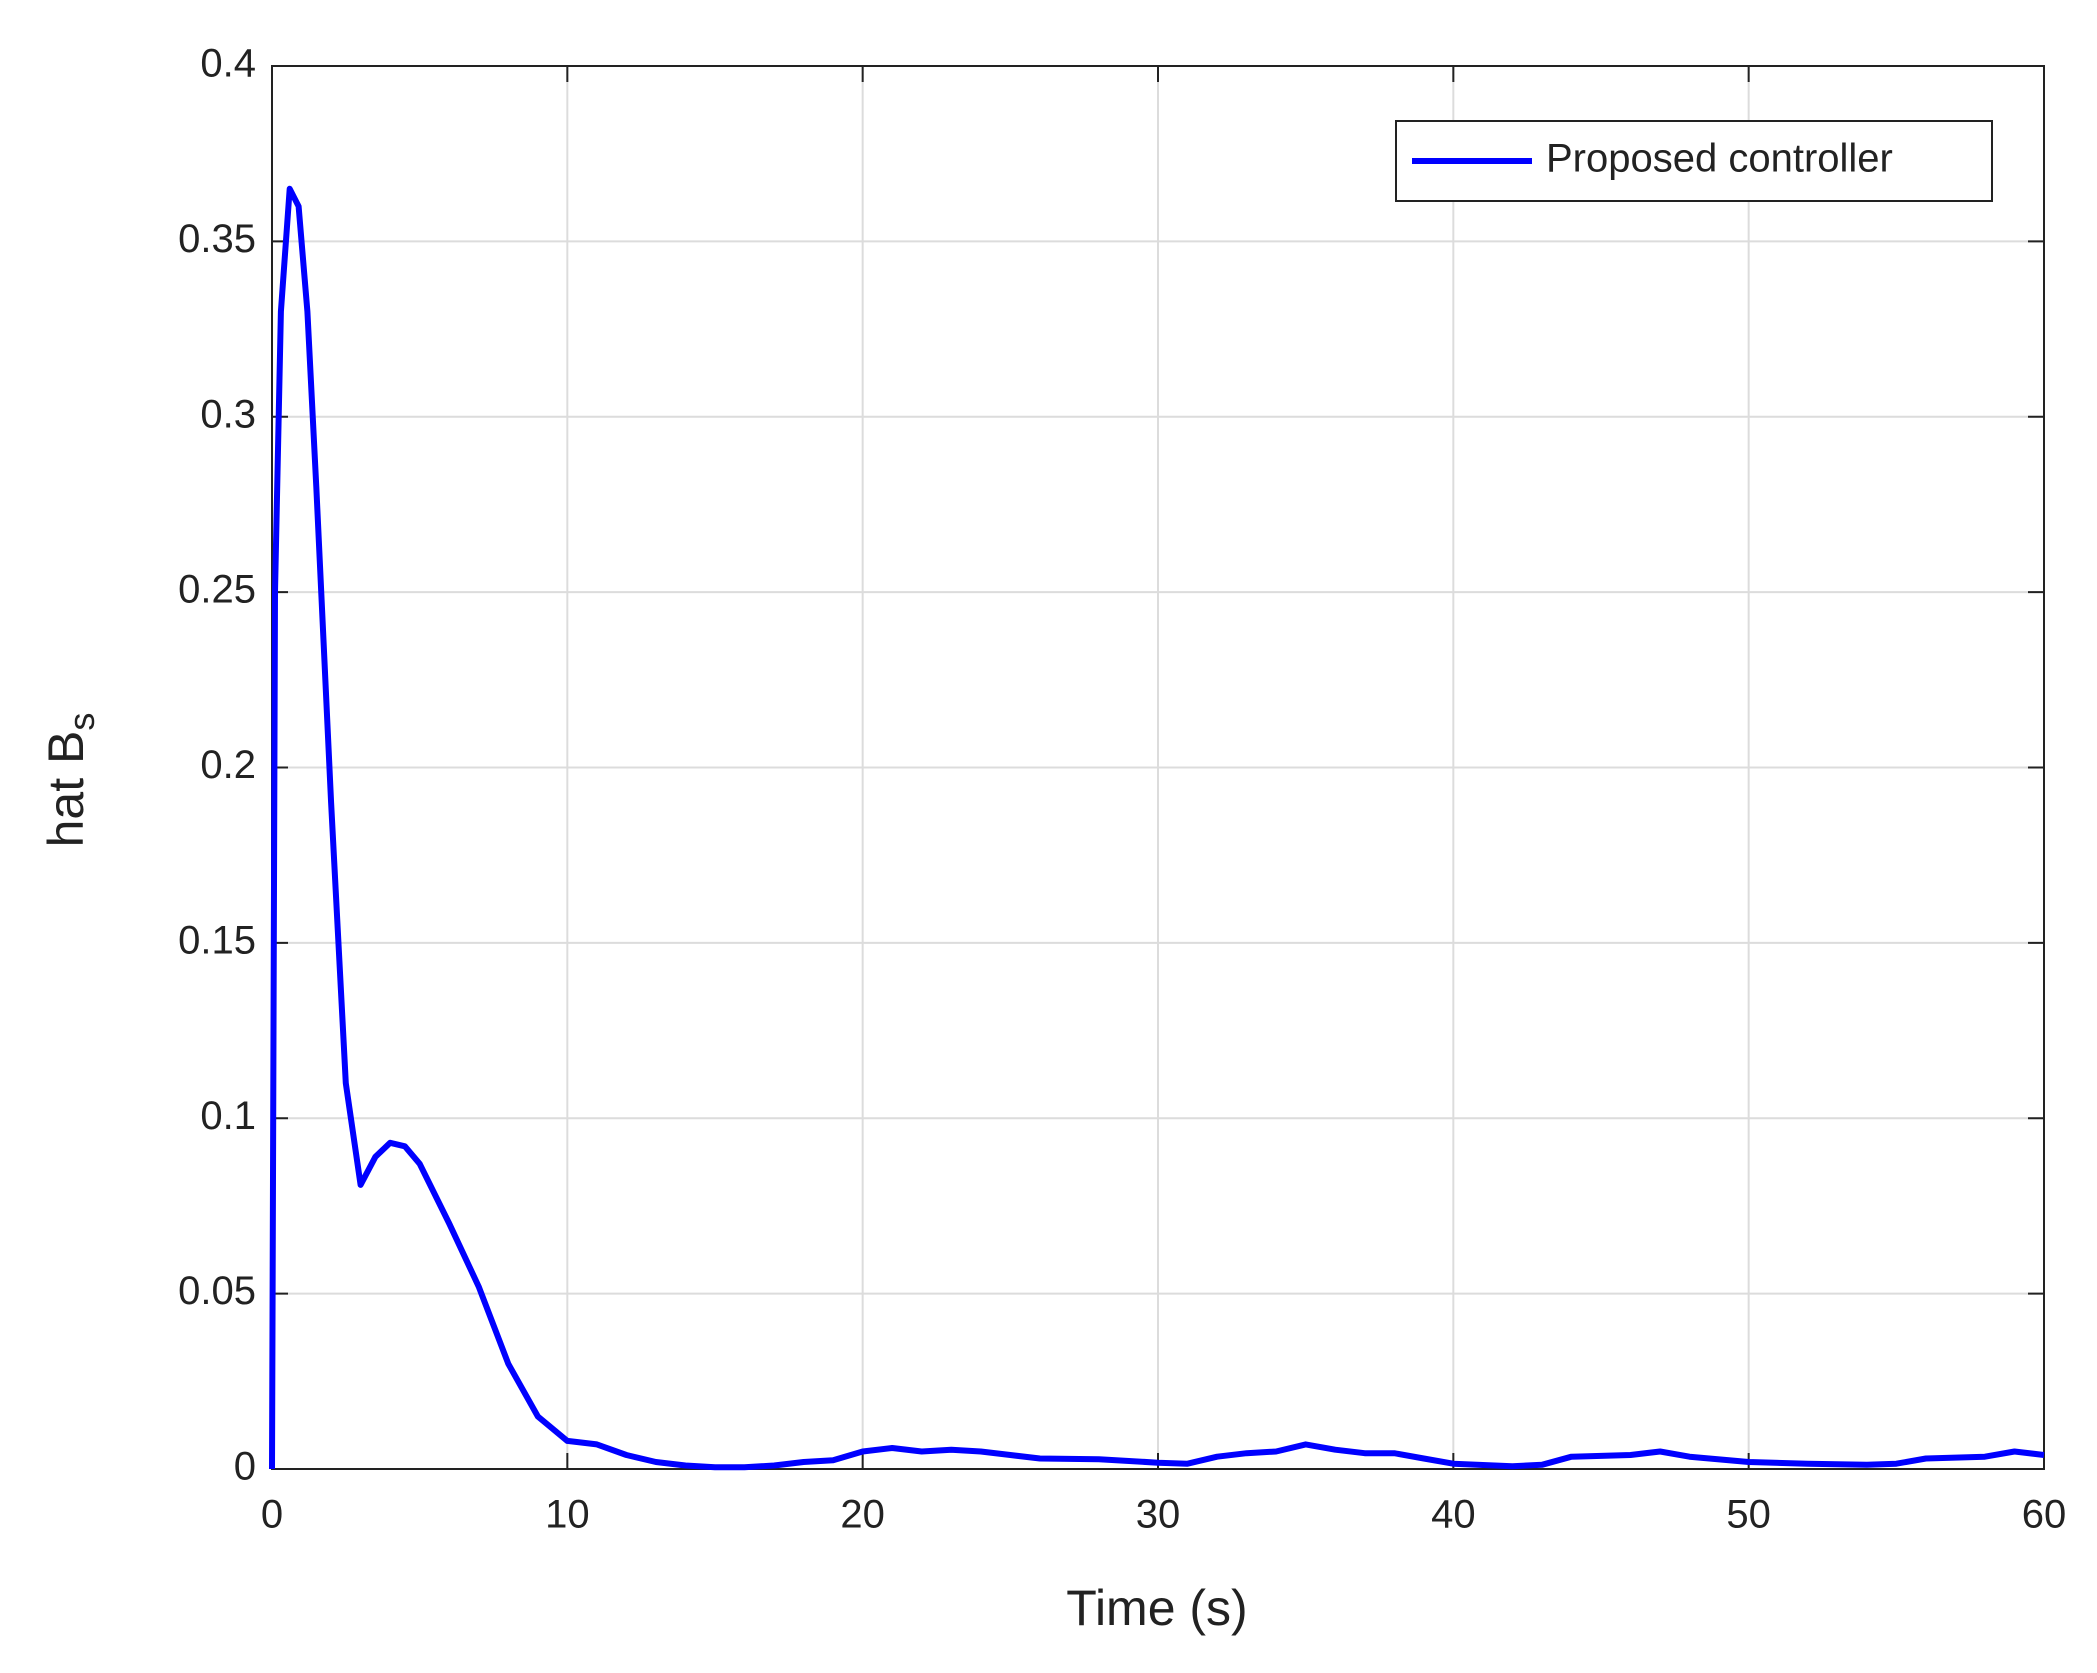  Describe the element at coordinates (1158, 1515) in the screenshot. I see `x-tick-label: 30` at that location.